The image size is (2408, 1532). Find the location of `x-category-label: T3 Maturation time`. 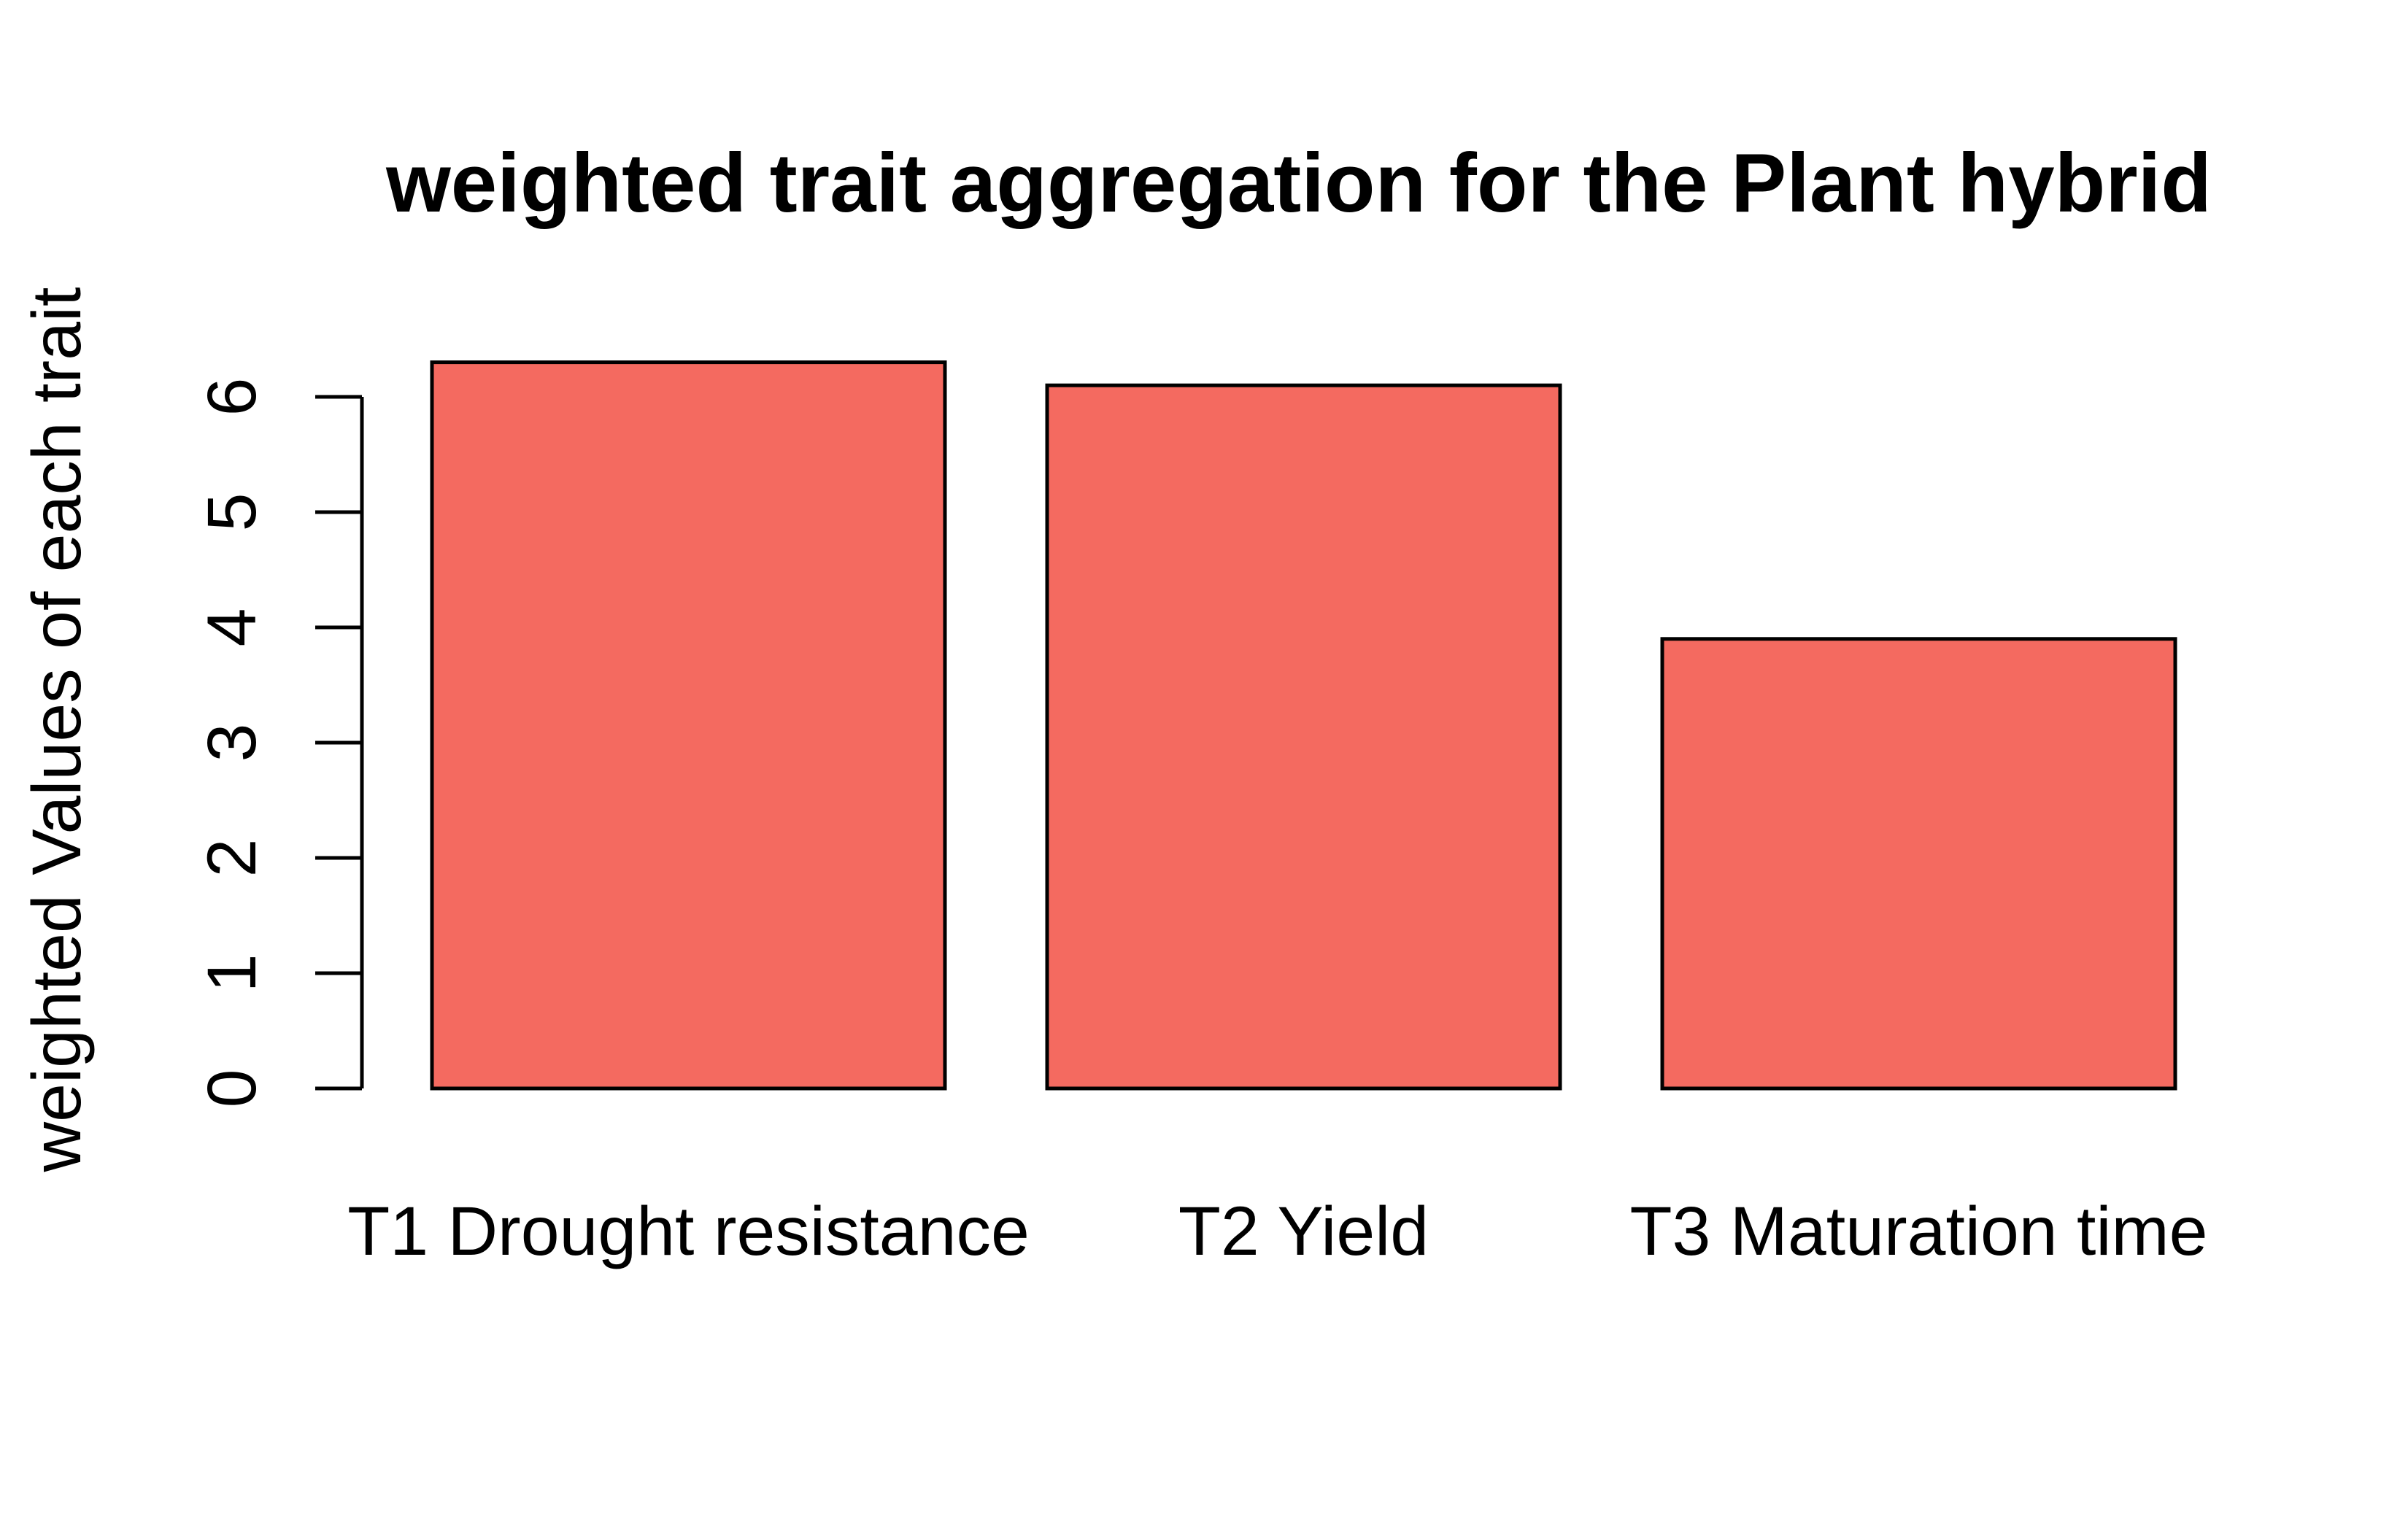

x-category-label: T3 Maturation time is located at coordinates (1919, 1232).